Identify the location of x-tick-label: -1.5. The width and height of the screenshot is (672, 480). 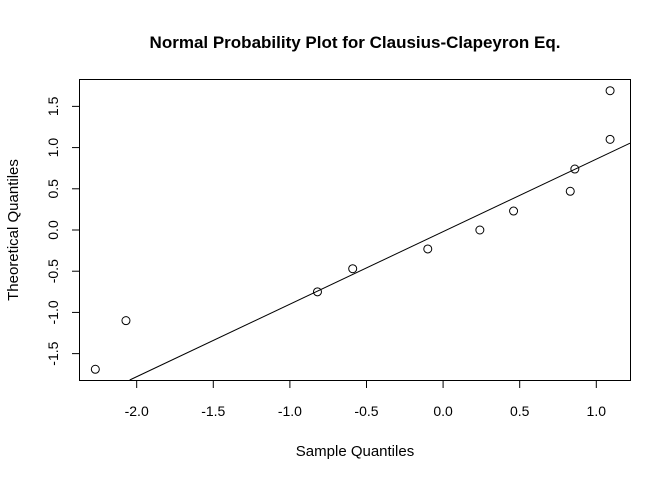
(213, 411).